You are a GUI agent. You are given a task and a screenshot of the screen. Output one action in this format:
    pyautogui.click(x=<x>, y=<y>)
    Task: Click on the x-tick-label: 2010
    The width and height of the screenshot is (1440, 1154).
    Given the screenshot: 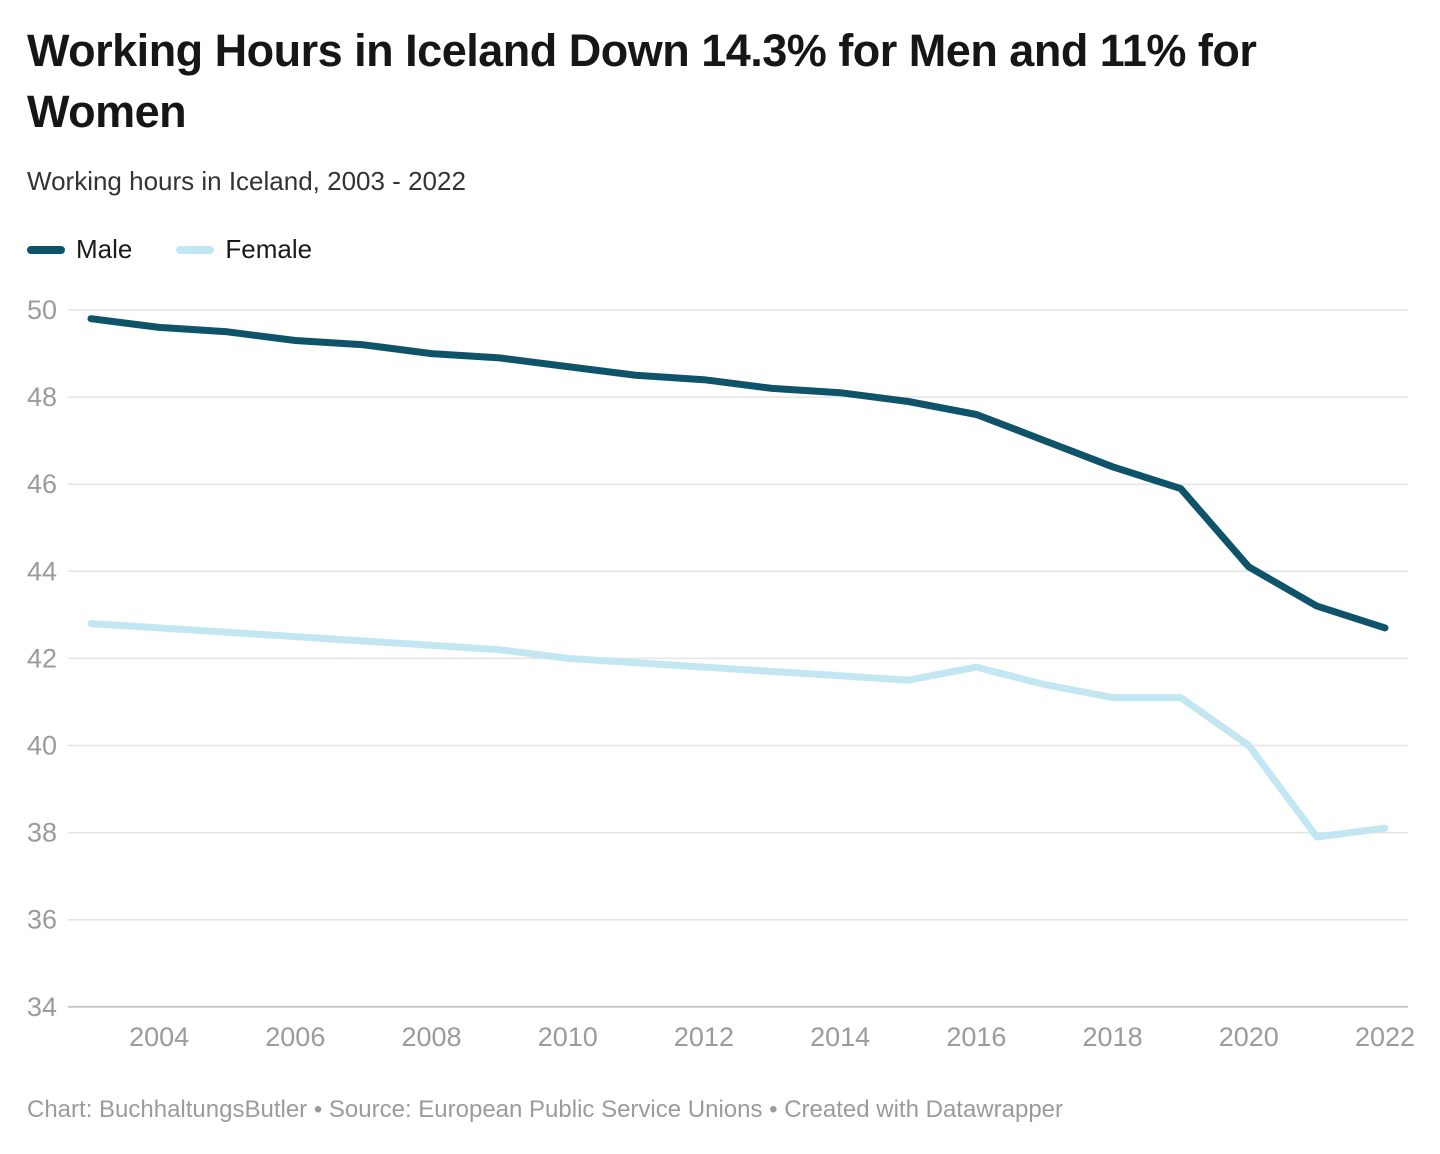 What is the action you would take?
    pyautogui.click(x=568, y=1037)
    